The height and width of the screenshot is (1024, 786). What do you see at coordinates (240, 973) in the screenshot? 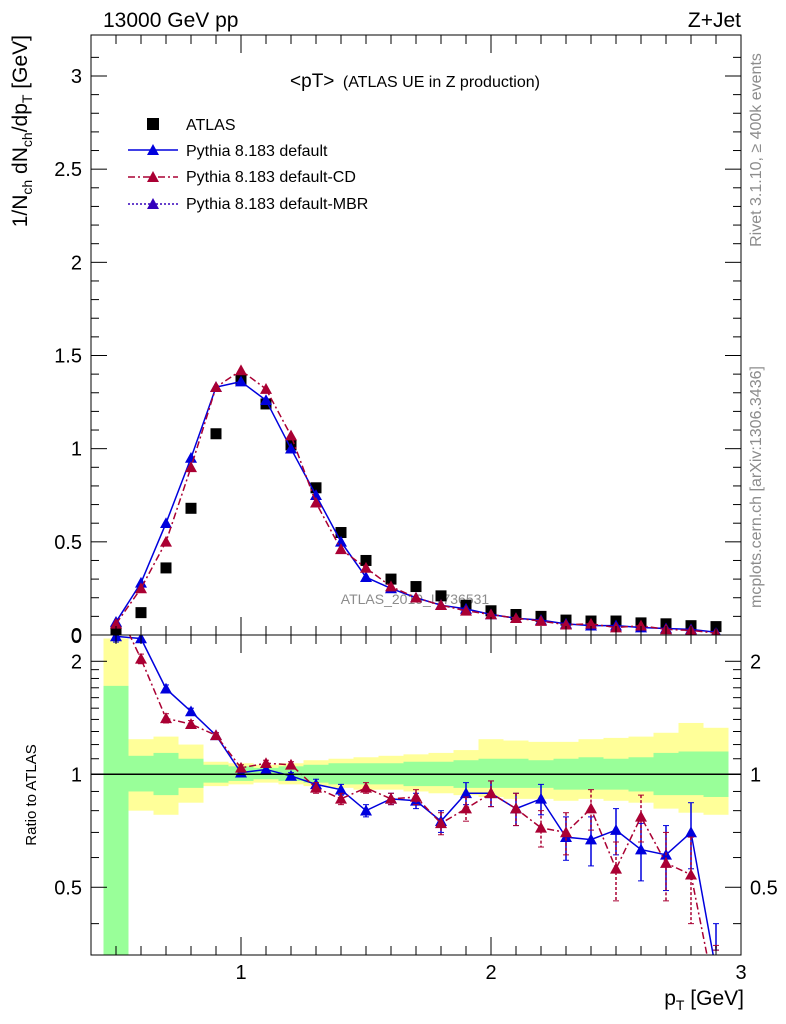
I see `x-tick-label: 1` at bounding box center [240, 973].